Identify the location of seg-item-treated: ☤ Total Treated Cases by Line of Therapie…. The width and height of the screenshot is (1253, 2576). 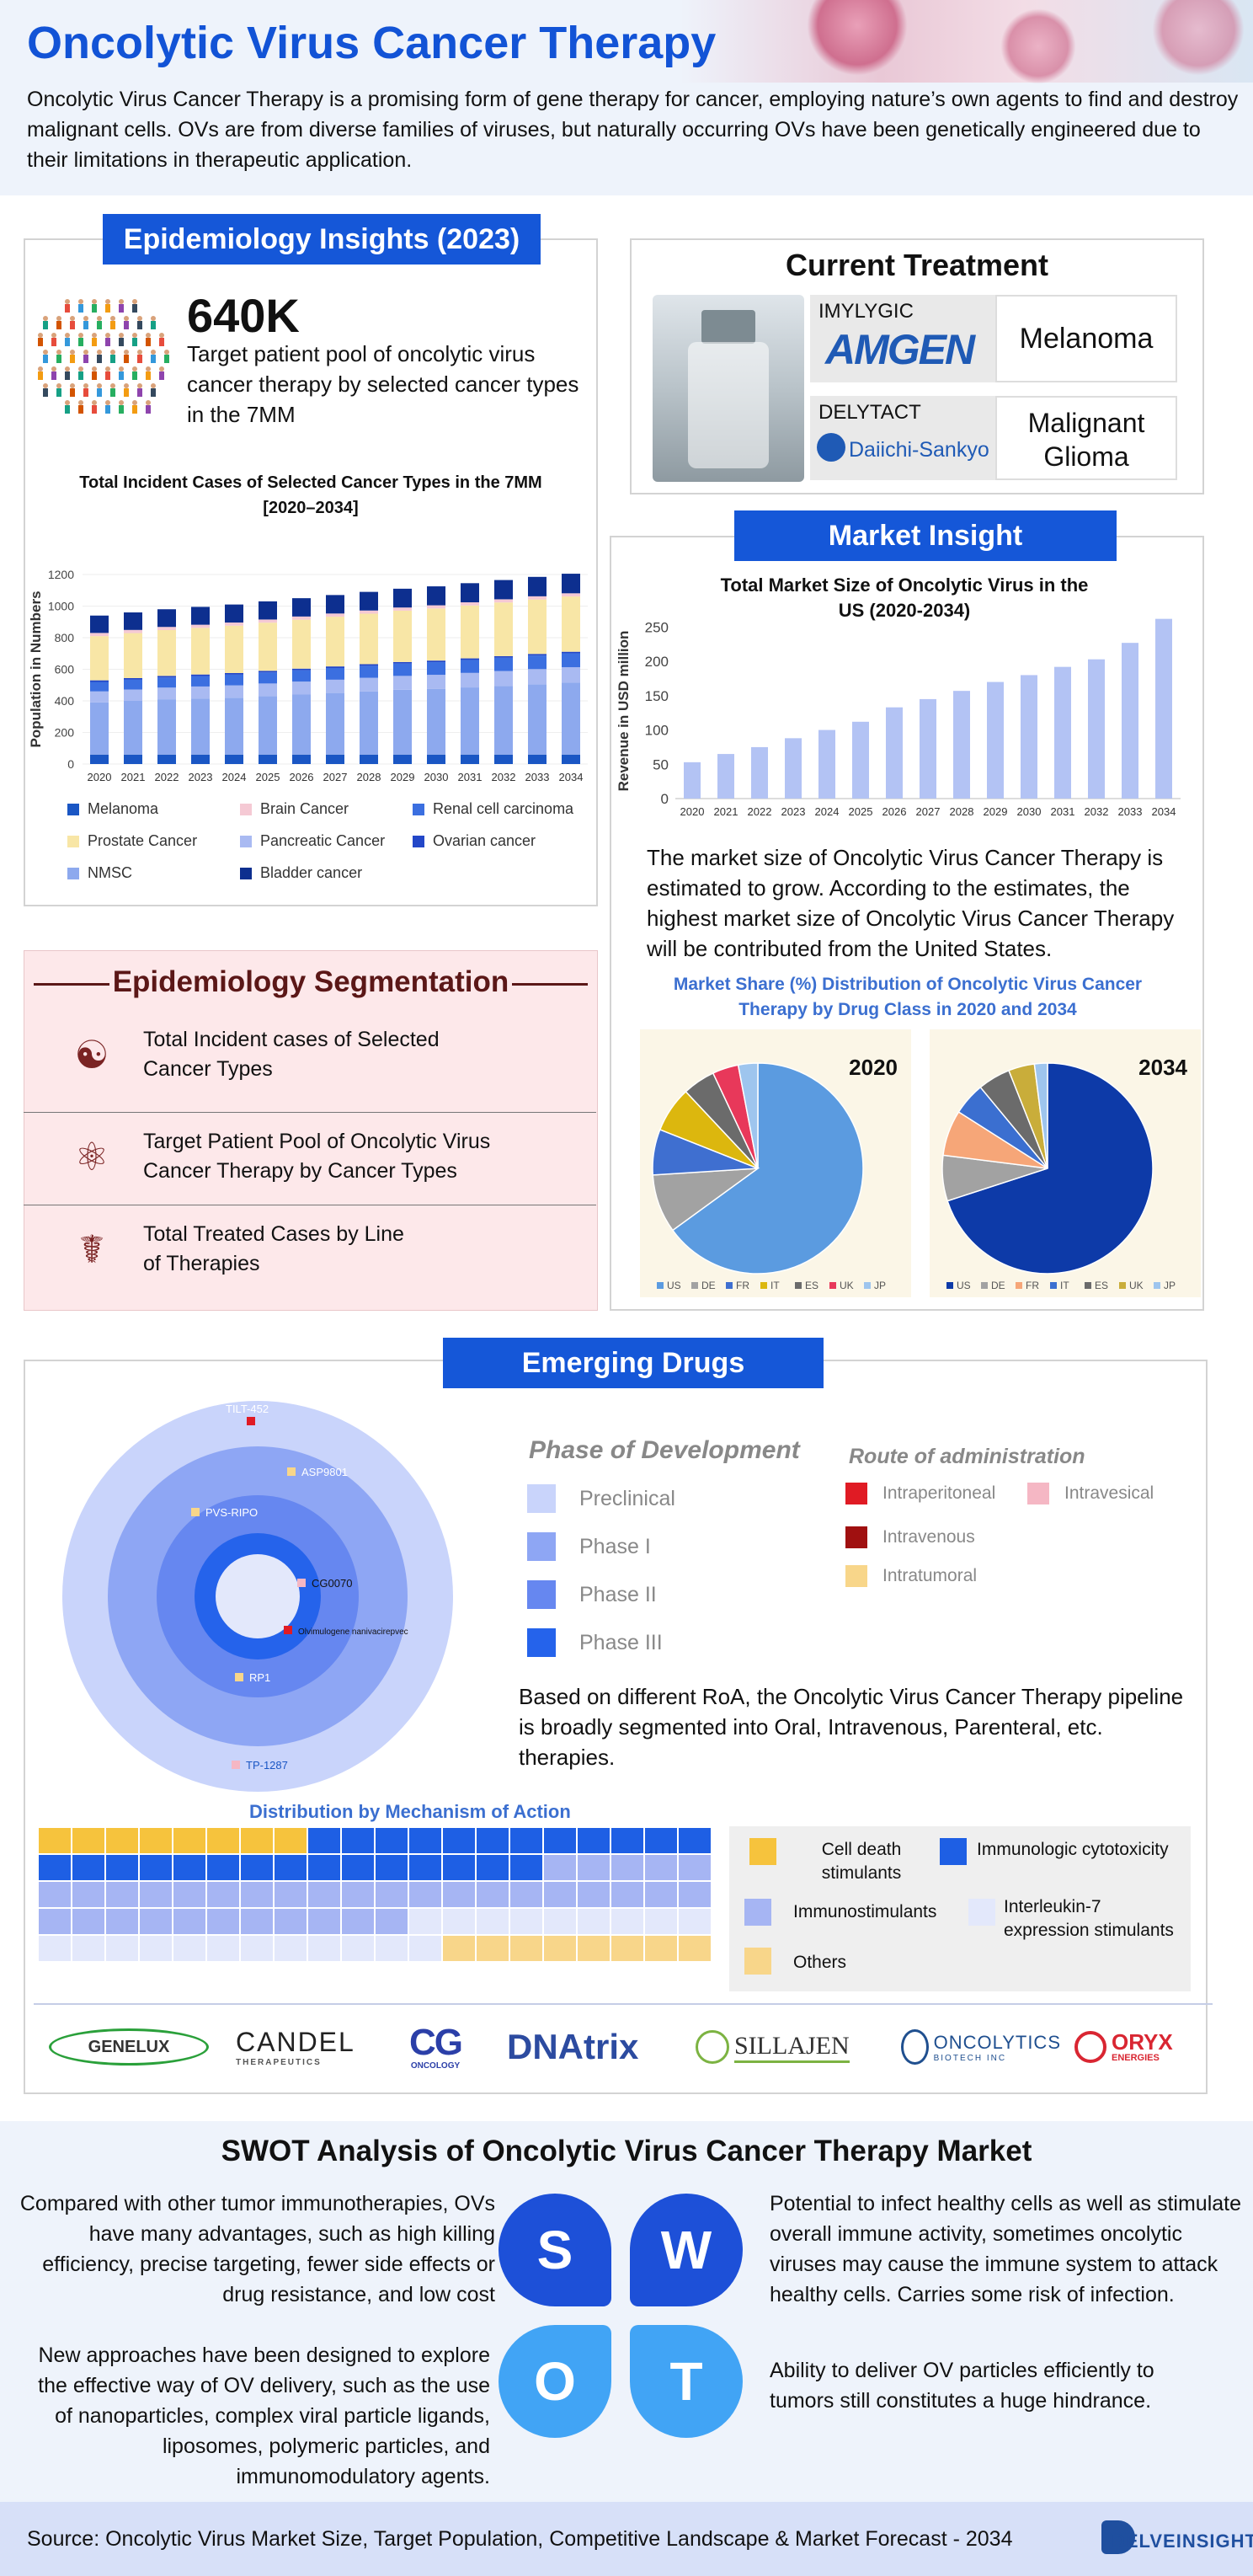
(310, 1248).